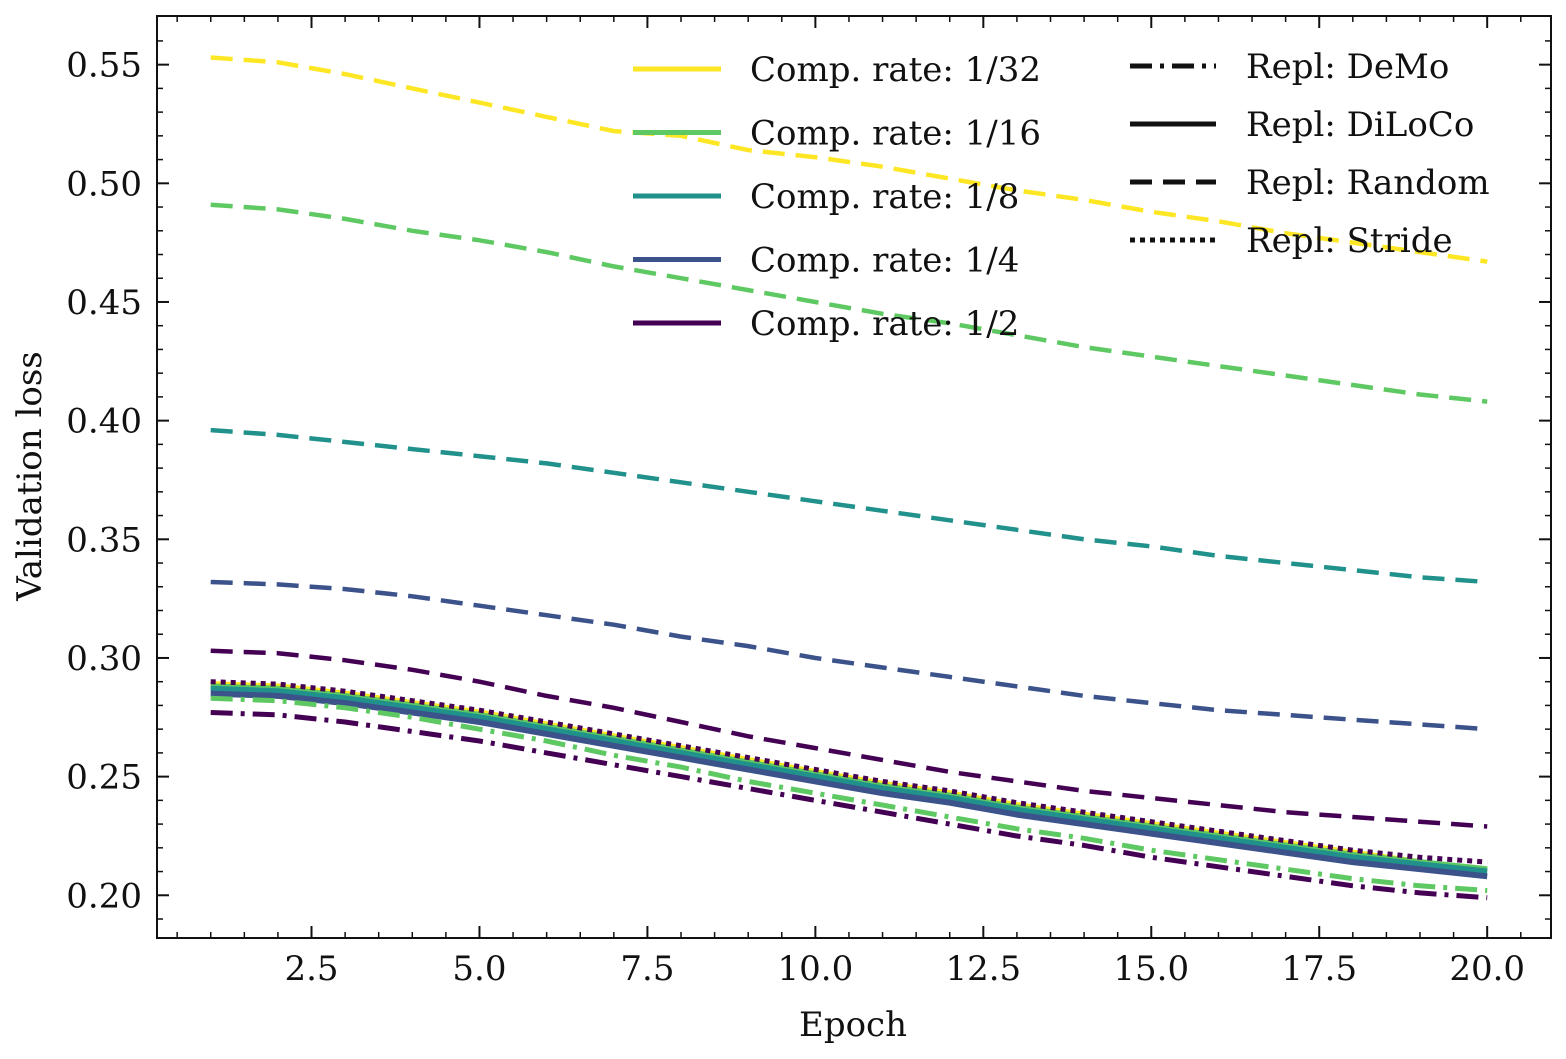 This screenshot has height=1059, width=1566. What do you see at coordinates (1368, 183) in the screenshot?
I see `legend-label-method: Repl: Random` at bounding box center [1368, 183].